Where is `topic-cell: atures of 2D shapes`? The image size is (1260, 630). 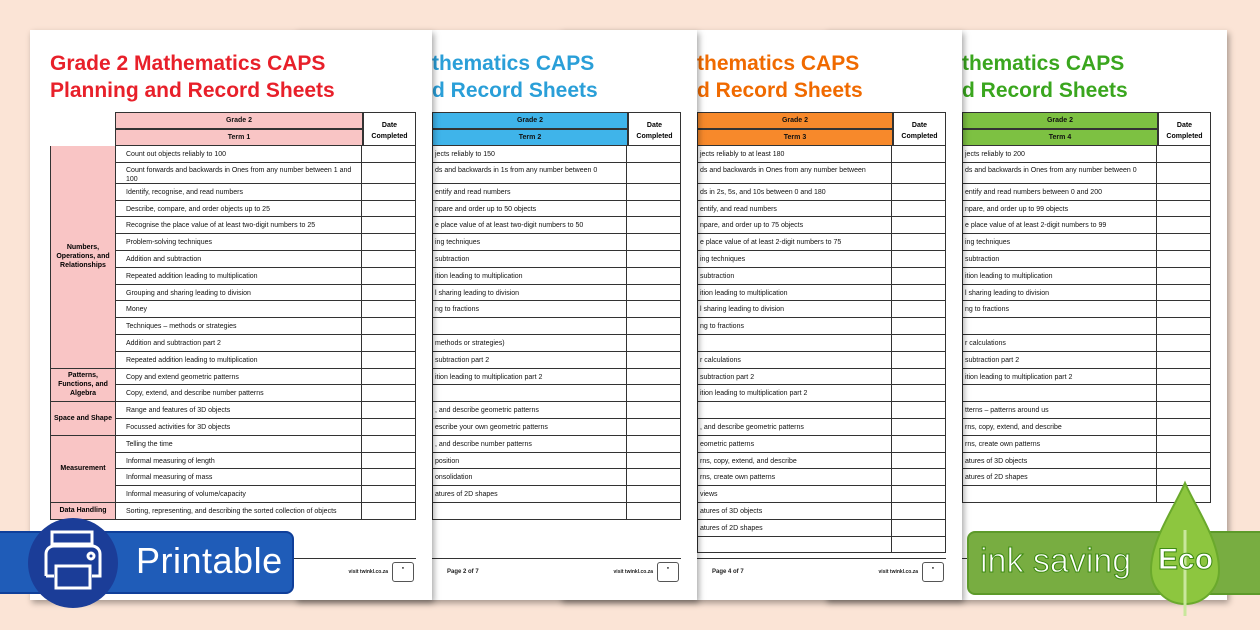
topic-cell: atures of 2D shapes is located at coordinates (1060, 477).